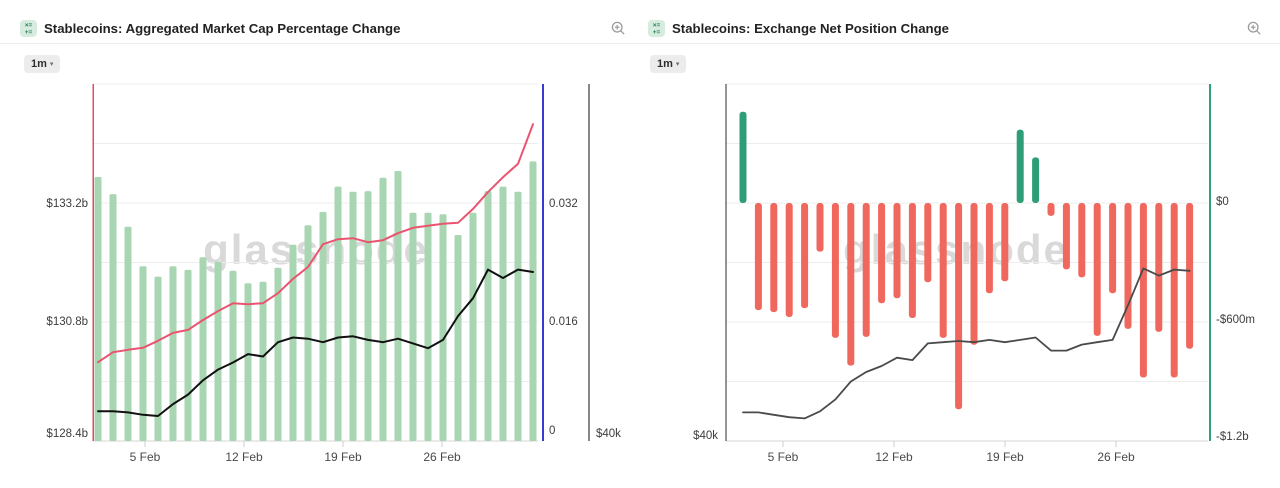 Image resolution: width=1280 pixels, height=488 pixels. I want to click on y-axis-tick-label: 0.016, so click(563, 322).